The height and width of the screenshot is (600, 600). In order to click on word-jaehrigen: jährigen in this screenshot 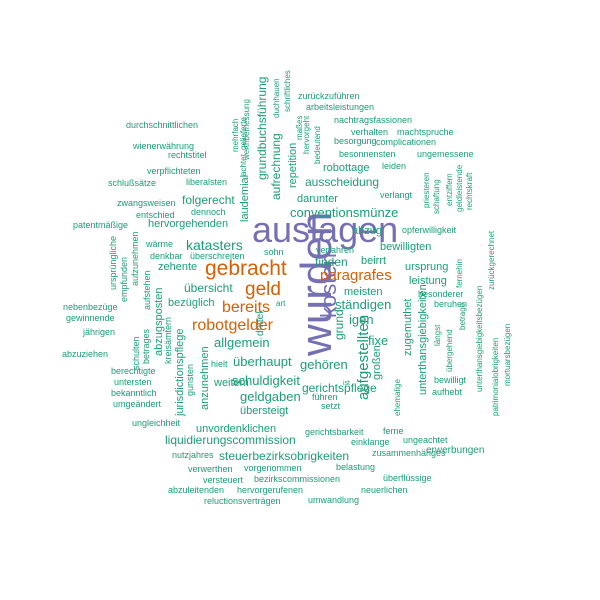, I will do `click(99, 332)`.